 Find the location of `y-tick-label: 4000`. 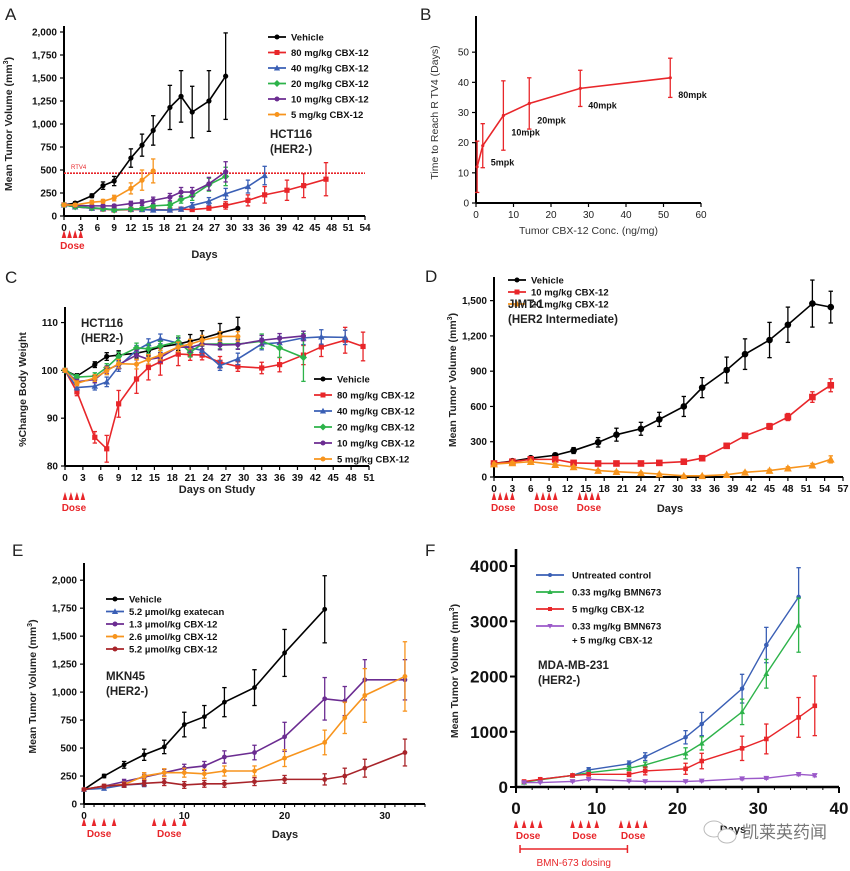

y-tick-label: 4000 is located at coordinates (489, 566).